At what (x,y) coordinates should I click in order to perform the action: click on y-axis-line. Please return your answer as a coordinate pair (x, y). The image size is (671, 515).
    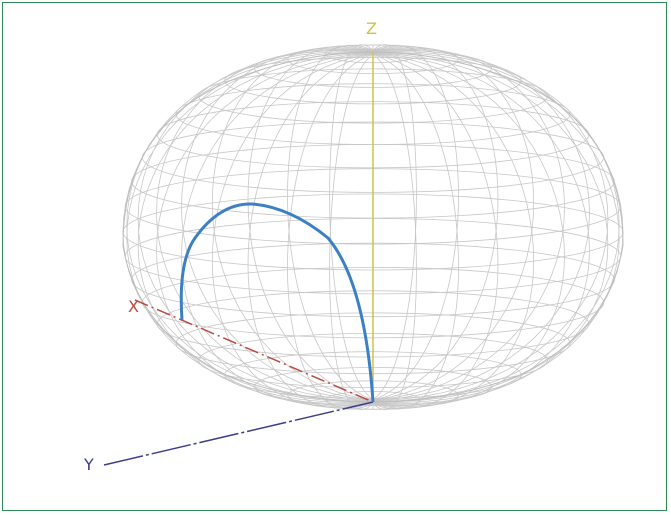
    Looking at the image, I should click on (238, 433).